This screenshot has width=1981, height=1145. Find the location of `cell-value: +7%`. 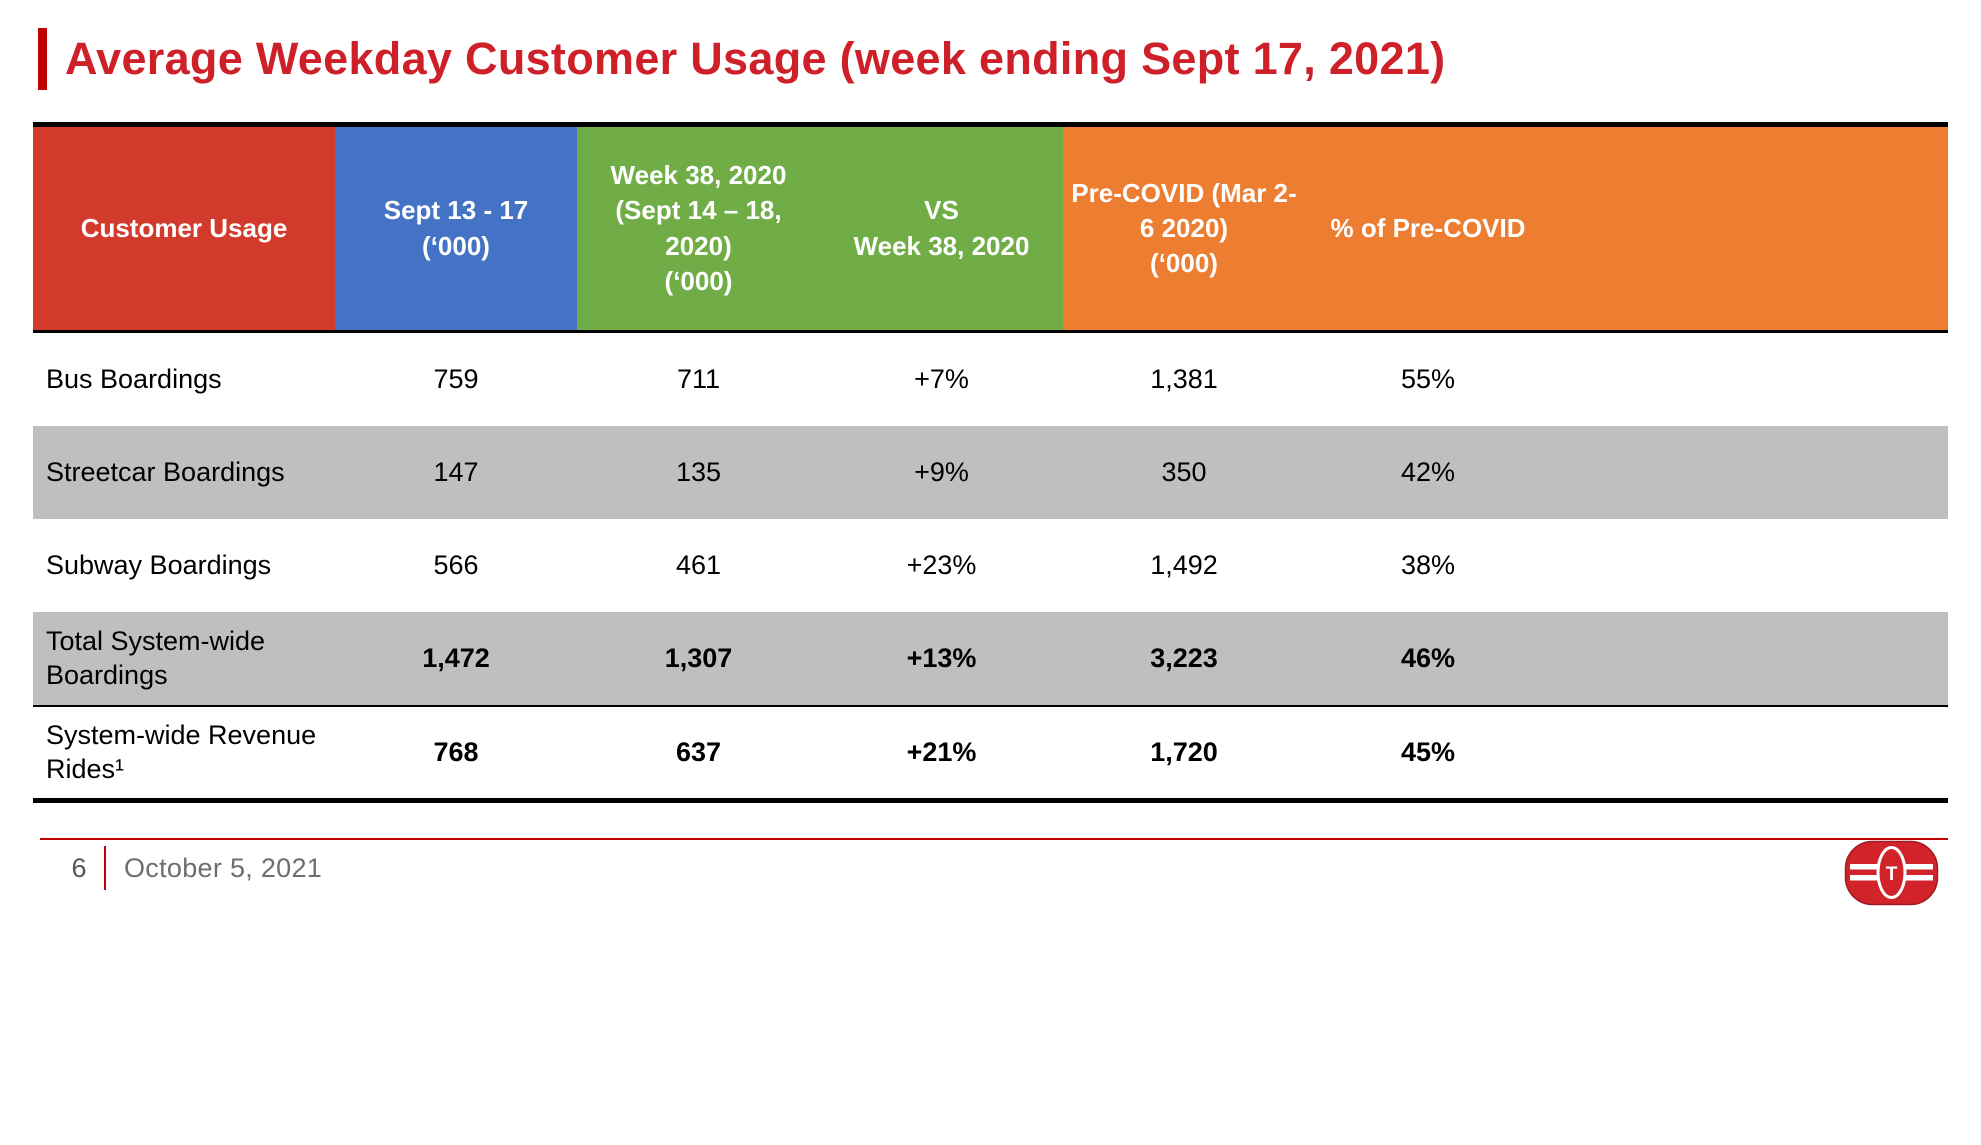

cell-value: +7% is located at coordinates (941, 379).